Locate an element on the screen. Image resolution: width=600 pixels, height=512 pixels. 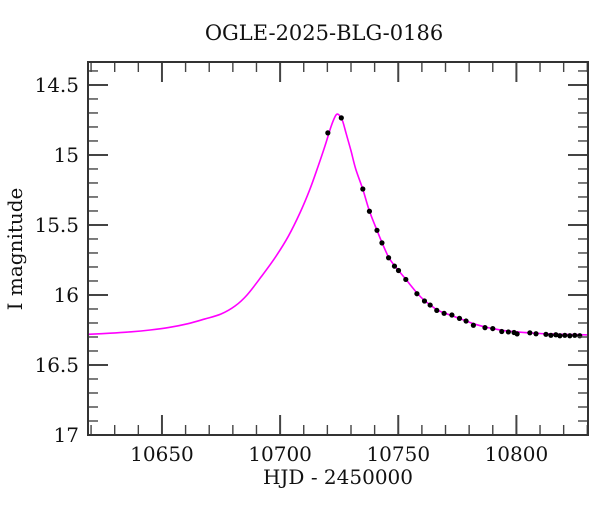
x-tick-label: 10750 is located at coordinates (398, 454).